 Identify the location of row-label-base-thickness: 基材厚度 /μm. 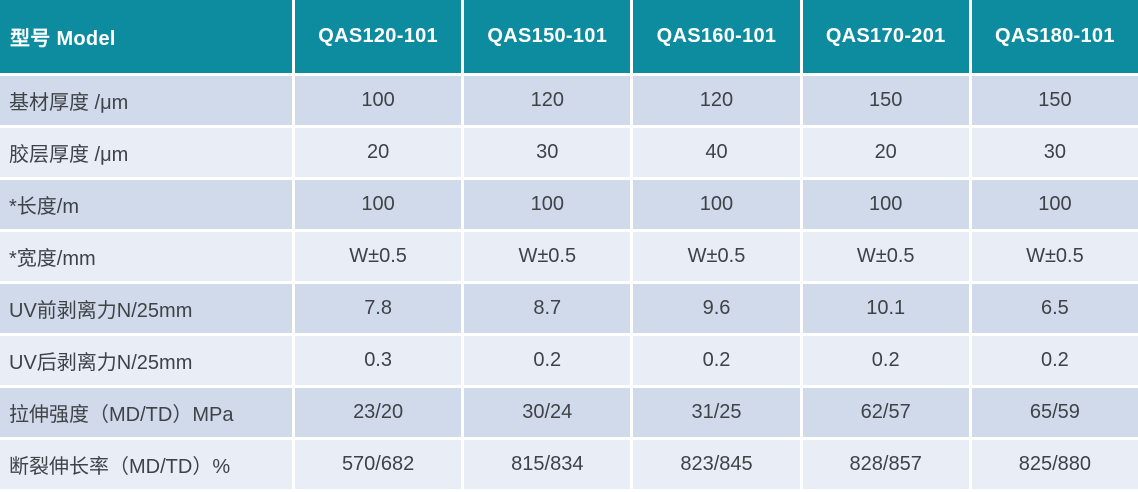
(146, 100).